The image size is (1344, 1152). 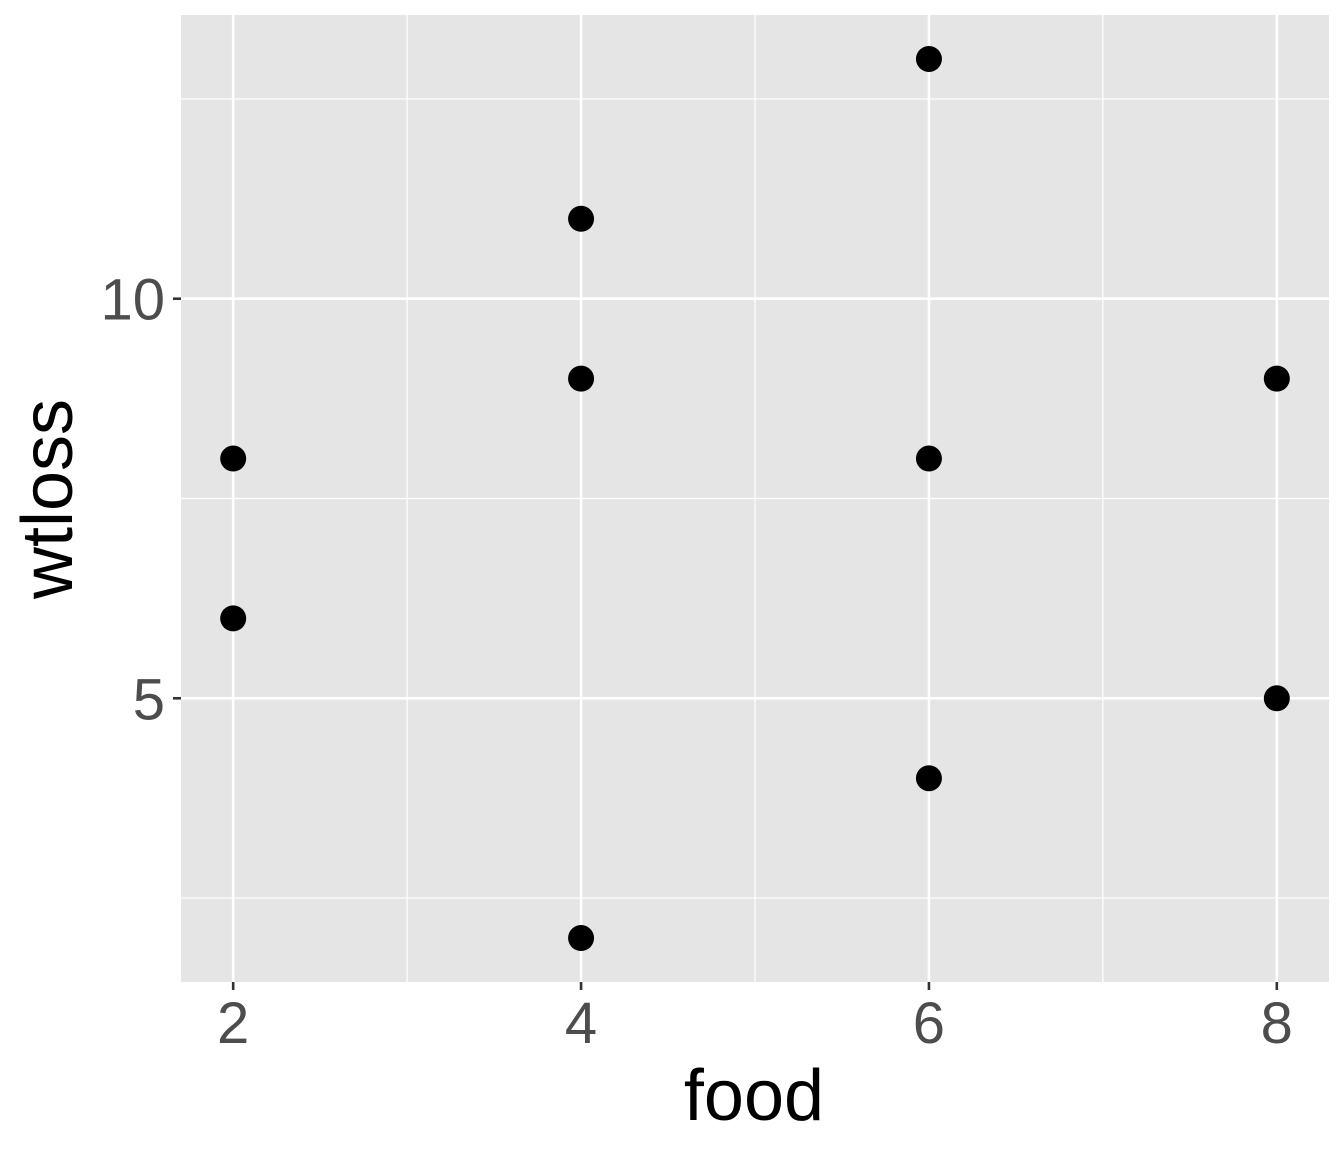 What do you see at coordinates (581, 1023) in the screenshot?
I see `x-tick-label: 4` at bounding box center [581, 1023].